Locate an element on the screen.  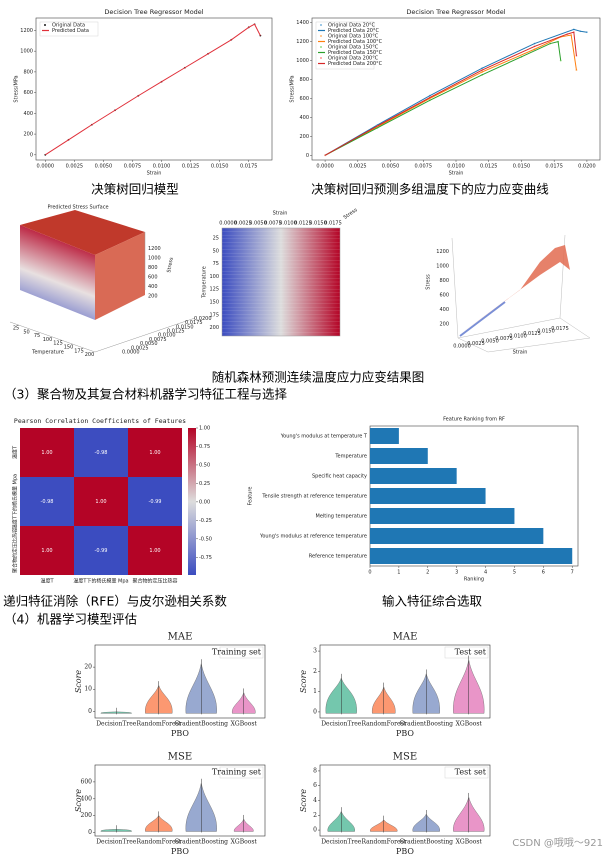
y-tick-label: 4 is located at coordinates (315, 800).